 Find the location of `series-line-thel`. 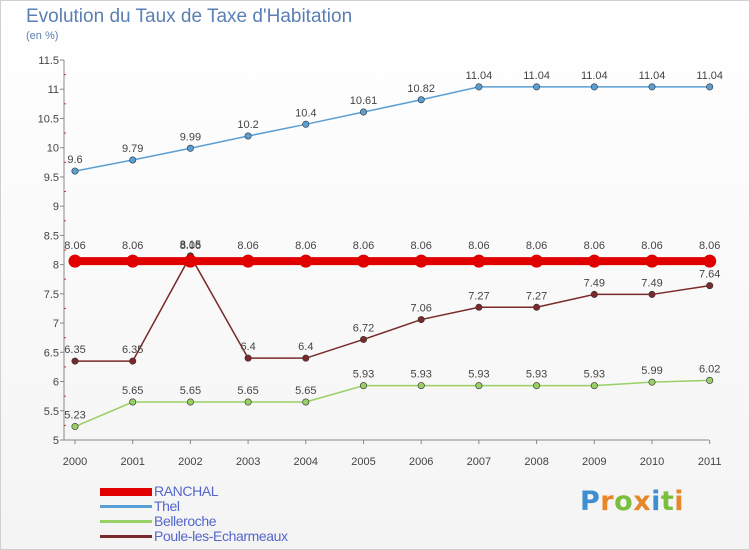

series-line-thel is located at coordinates (392, 129).